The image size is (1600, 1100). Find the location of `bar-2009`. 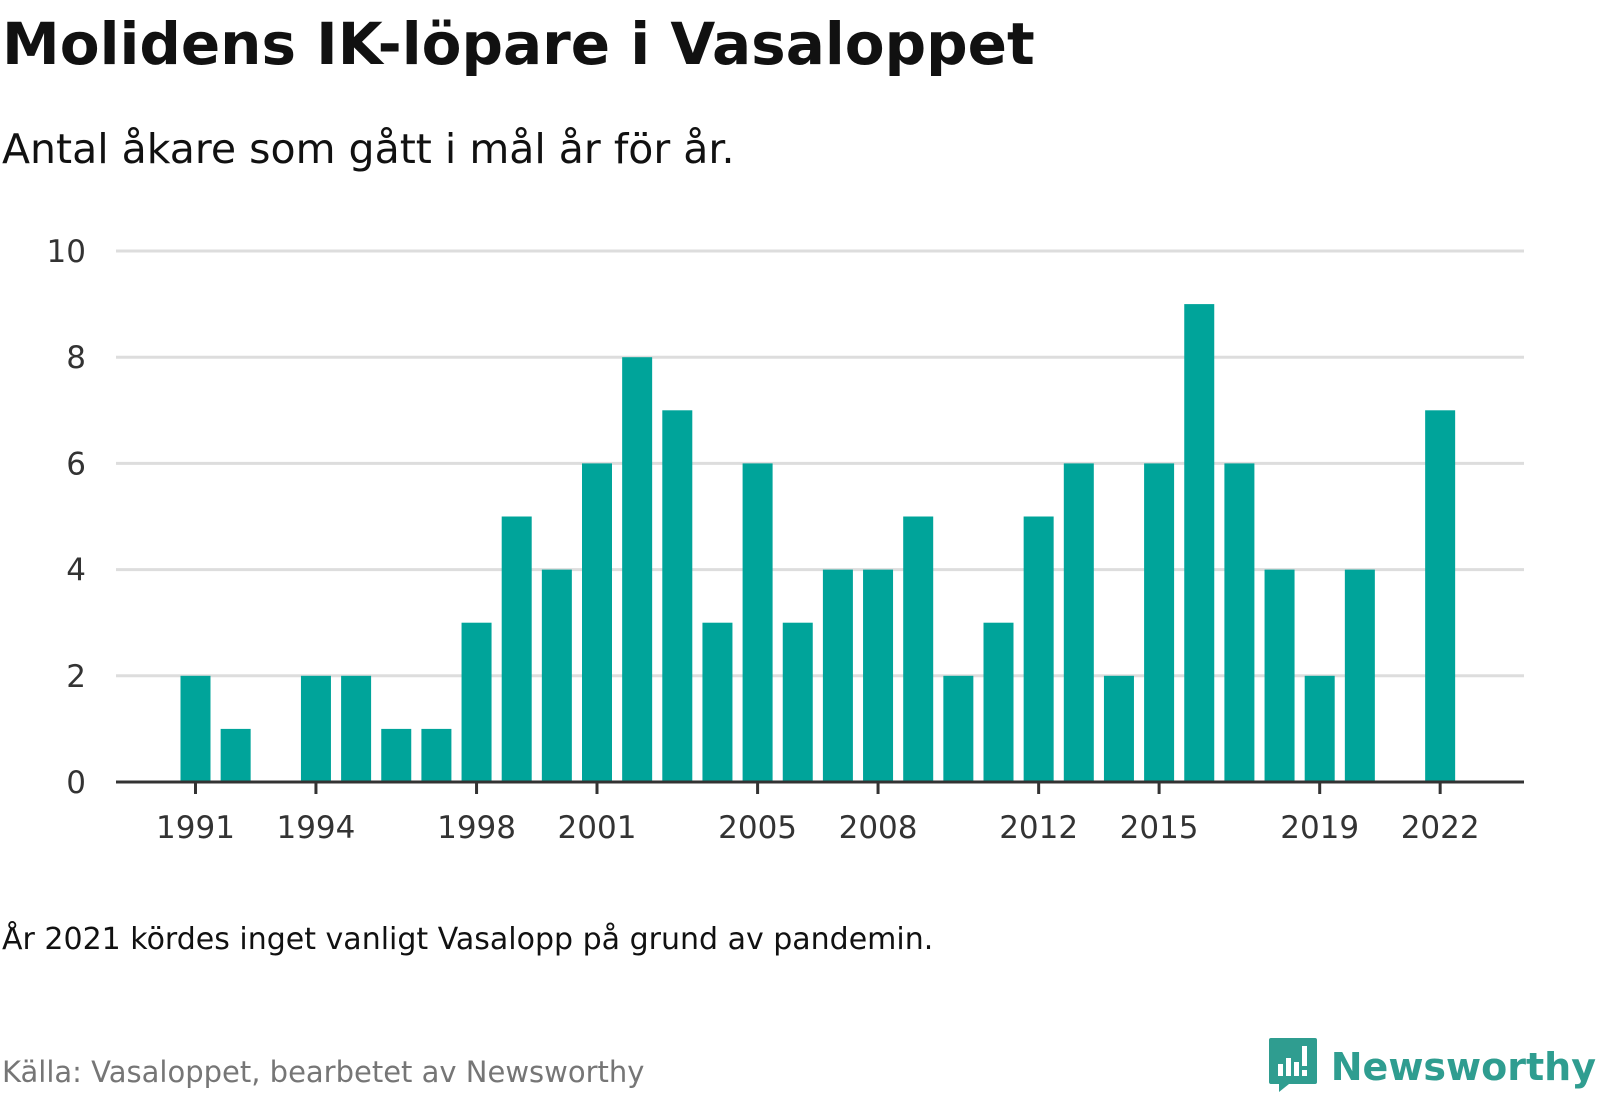

bar-2009 is located at coordinates (918, 649).